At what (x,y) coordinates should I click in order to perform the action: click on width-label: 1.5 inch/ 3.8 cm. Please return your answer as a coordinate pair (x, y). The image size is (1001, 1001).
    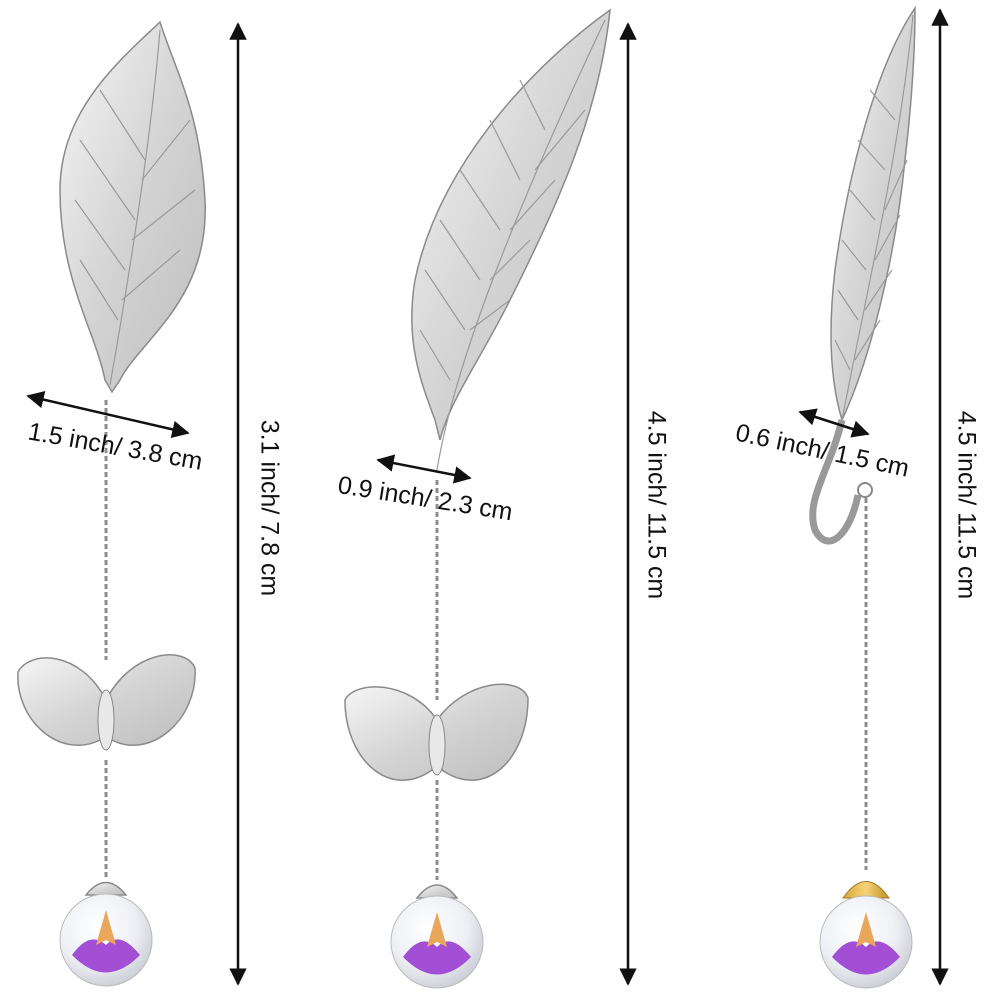
    Looking at the image, I should click on (115, 447).